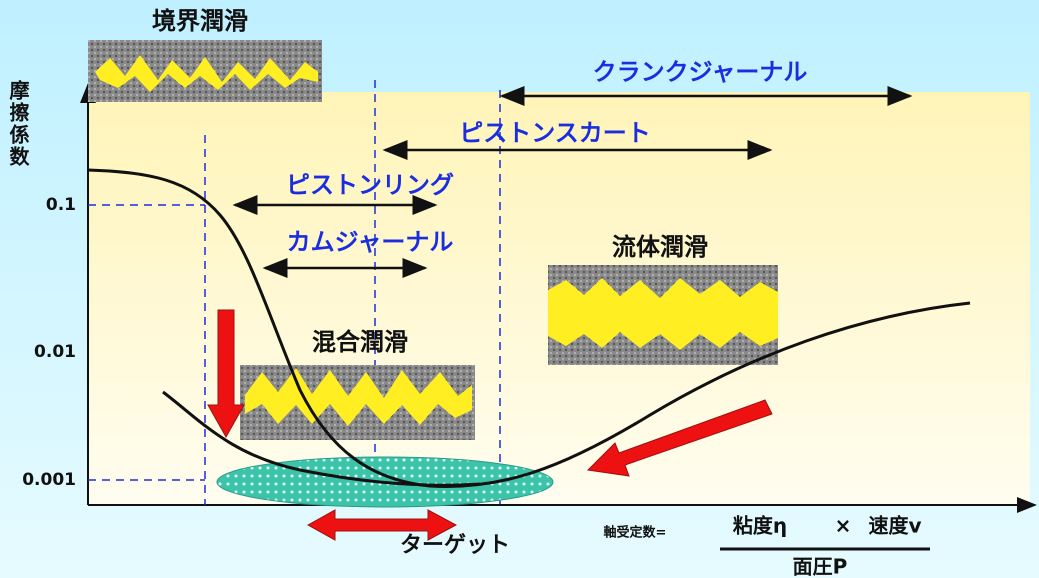  Describe the element at coordinates (360, 342) in the screenshot. I see `mixed-label: 混合潤滑` at that location.